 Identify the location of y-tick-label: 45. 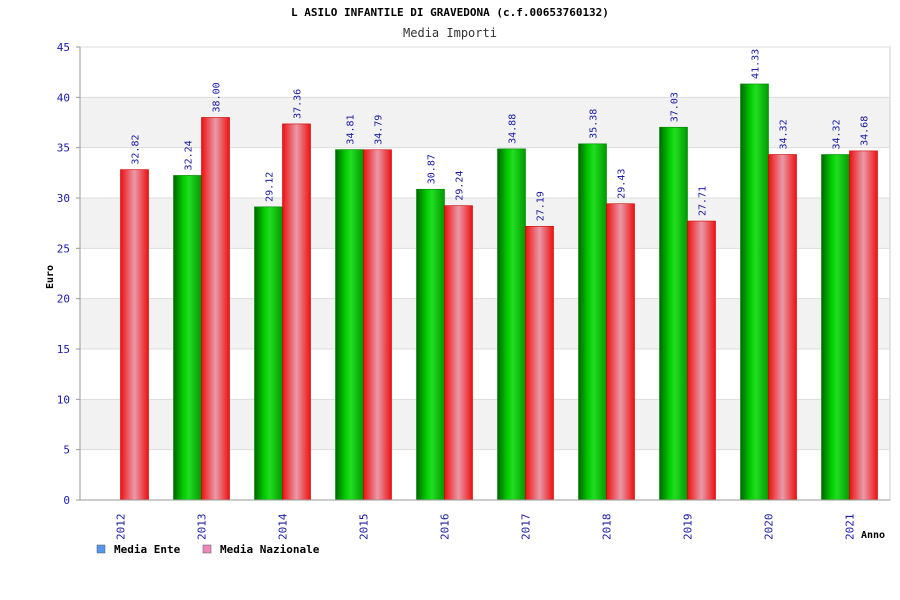
(63, 47).